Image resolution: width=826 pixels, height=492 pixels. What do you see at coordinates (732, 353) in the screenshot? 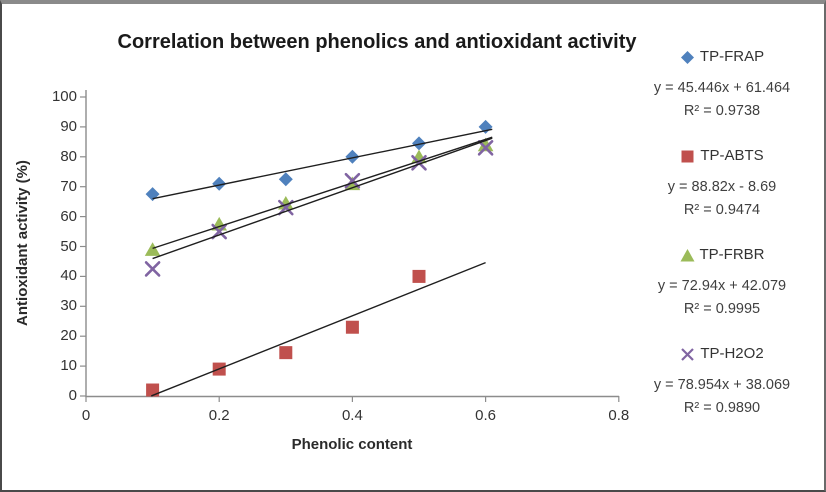
I see `legend-series-name: TP-H2O2` at bounding box center [732, 353].